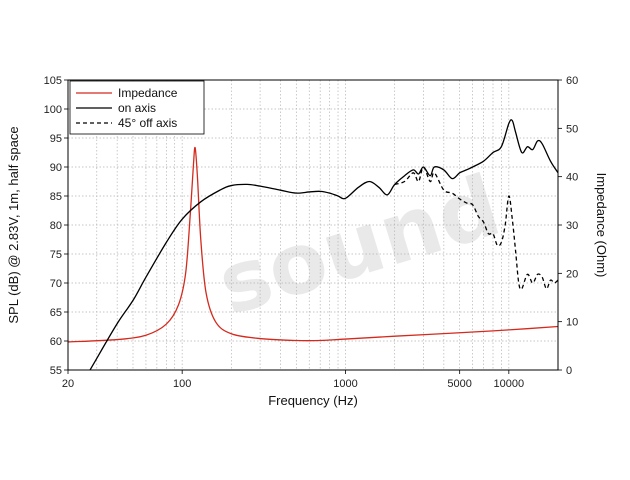 This screenshot has width=630, height=480. I want to click on y-right-tick-label: 60, so click(572, 81).